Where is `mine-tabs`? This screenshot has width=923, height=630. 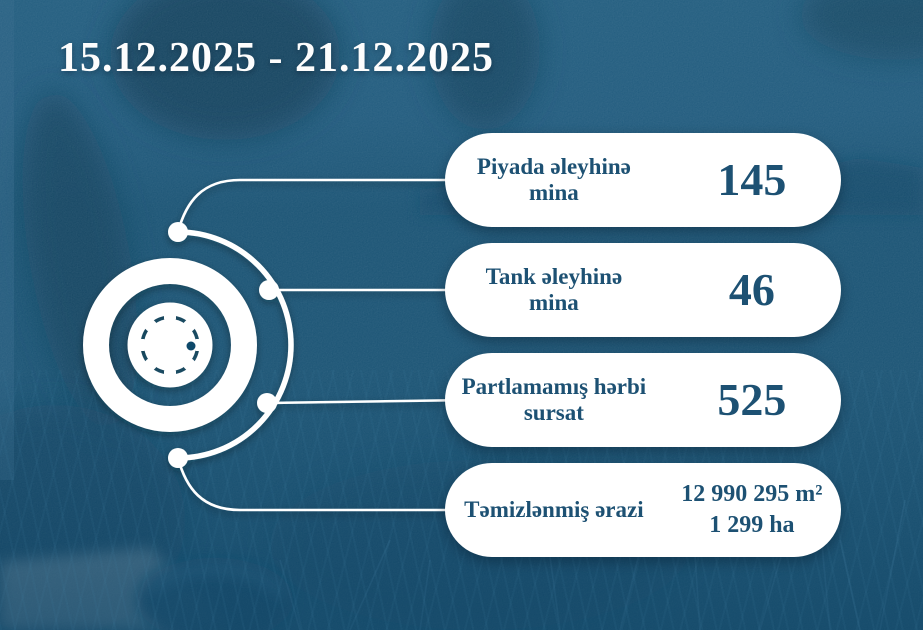 mine-tabs is located at coordinates (170, 345).